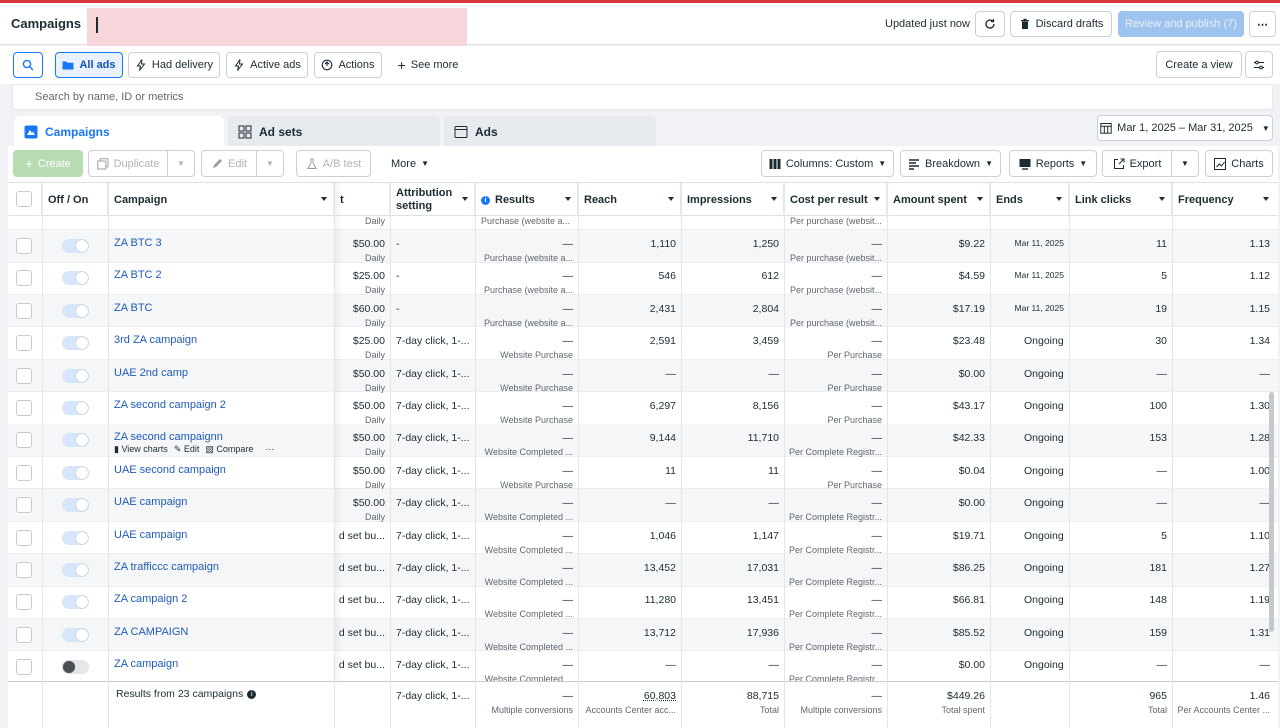 The image size is (1280, 728). I want to click on more-options-button: ⋯, so click(1262, 24).